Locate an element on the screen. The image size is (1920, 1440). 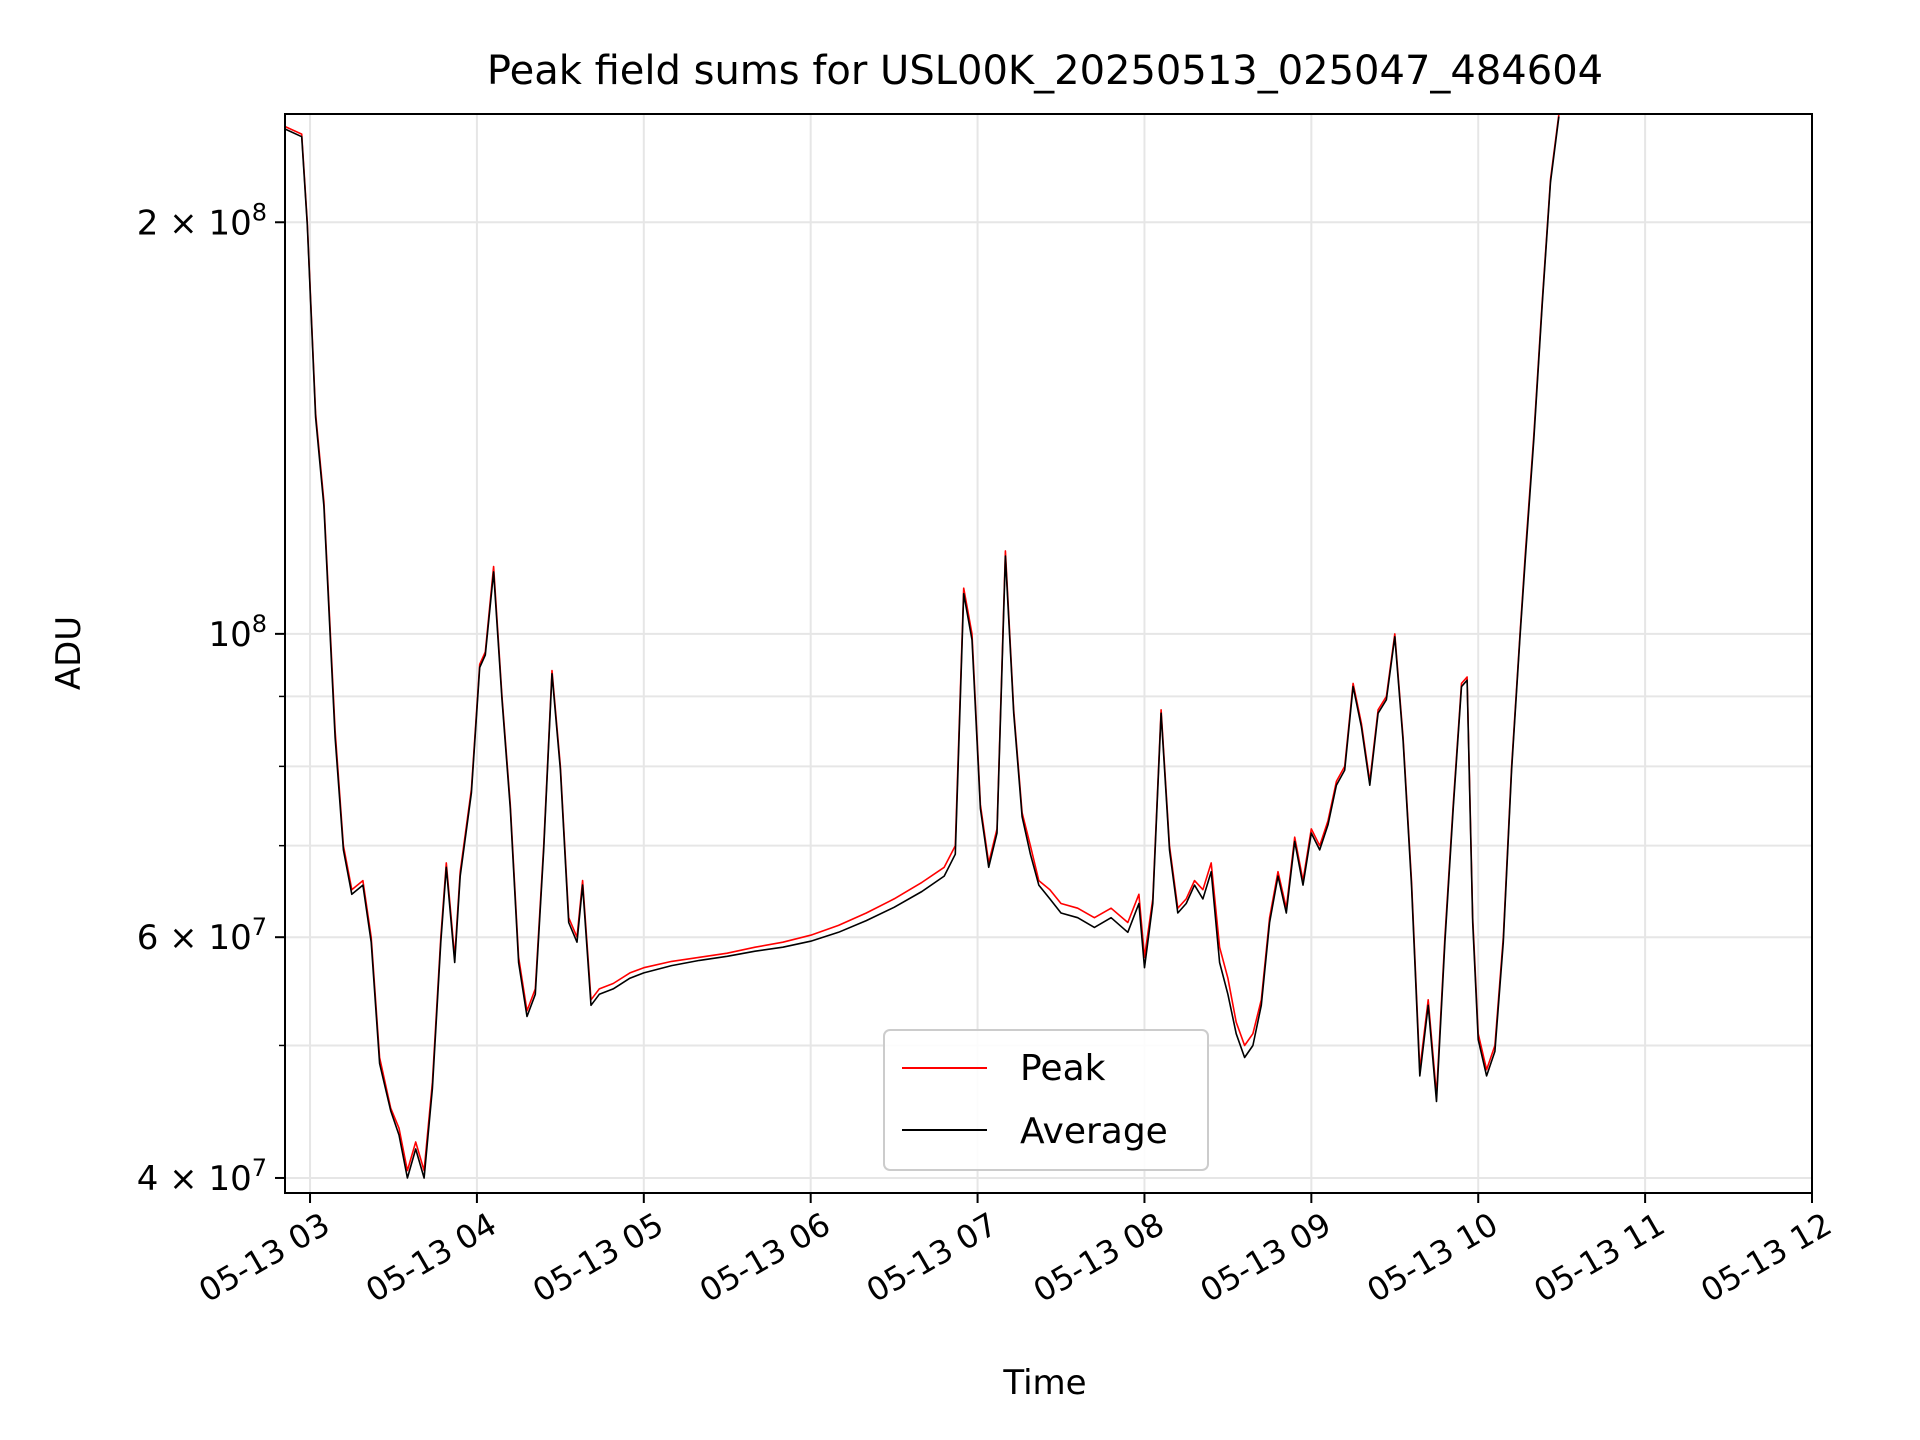
legend-label-peak: Peak is located at coordinates (1063, 1068).